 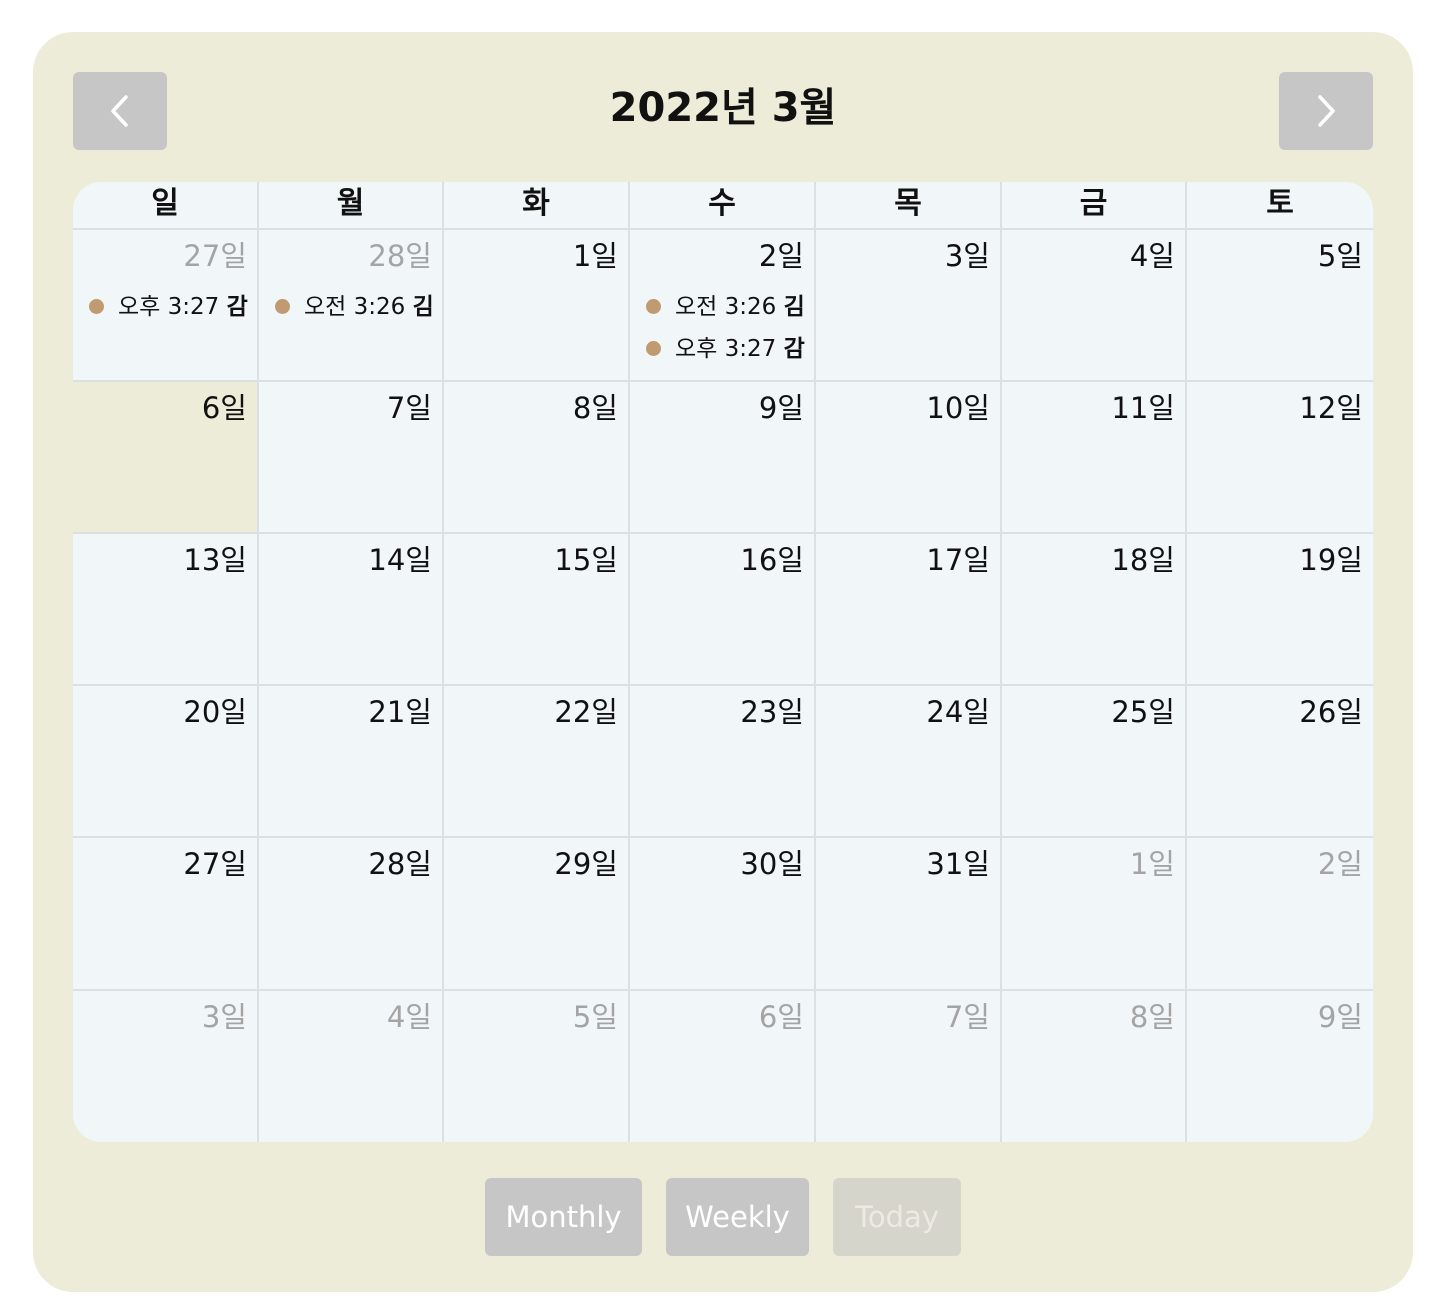 I want to click on weekly-view-button: Weekly, so click(x=737, y=1217).